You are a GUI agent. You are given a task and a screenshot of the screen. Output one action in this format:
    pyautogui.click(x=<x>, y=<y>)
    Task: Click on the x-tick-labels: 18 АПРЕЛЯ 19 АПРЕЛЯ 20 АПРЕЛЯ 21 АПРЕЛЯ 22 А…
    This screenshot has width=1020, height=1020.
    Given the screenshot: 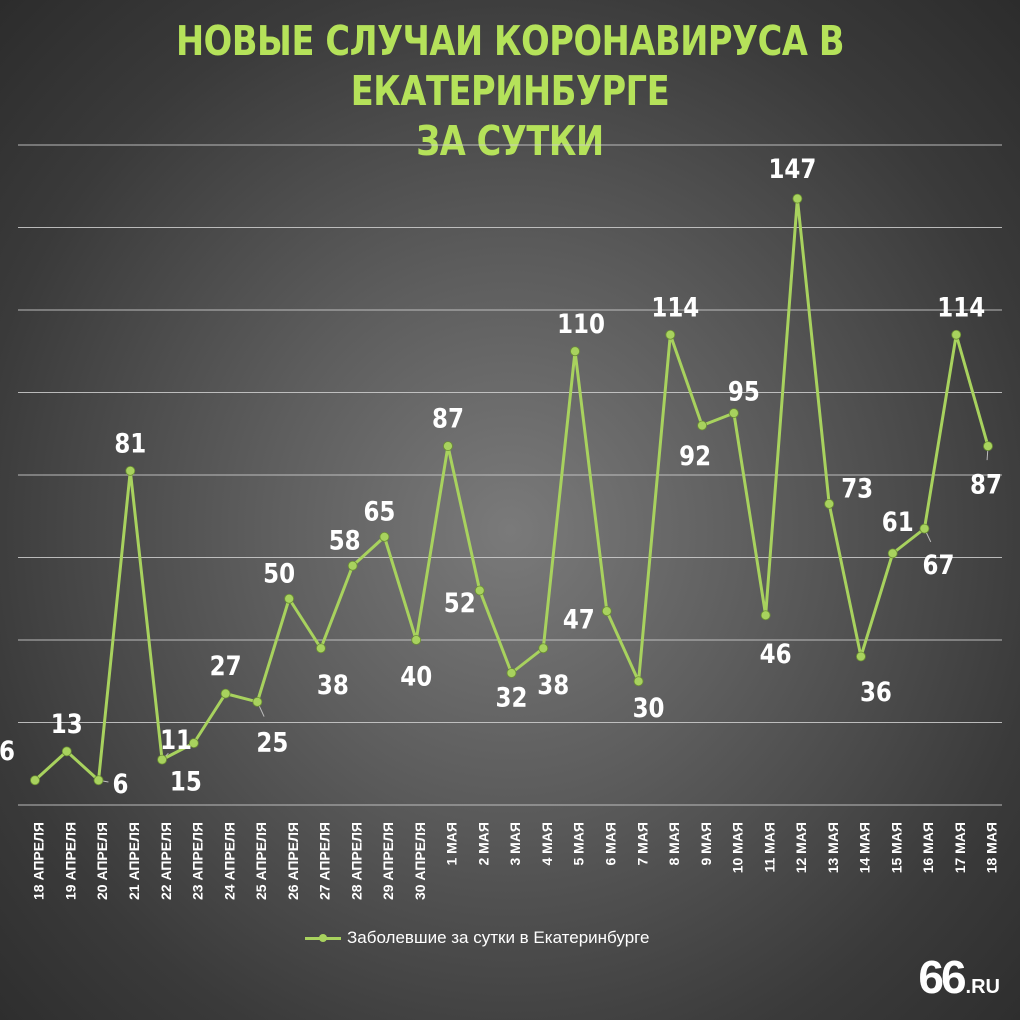 What is the action you would take?
    pyautogui.click(x=515, y=861)
    